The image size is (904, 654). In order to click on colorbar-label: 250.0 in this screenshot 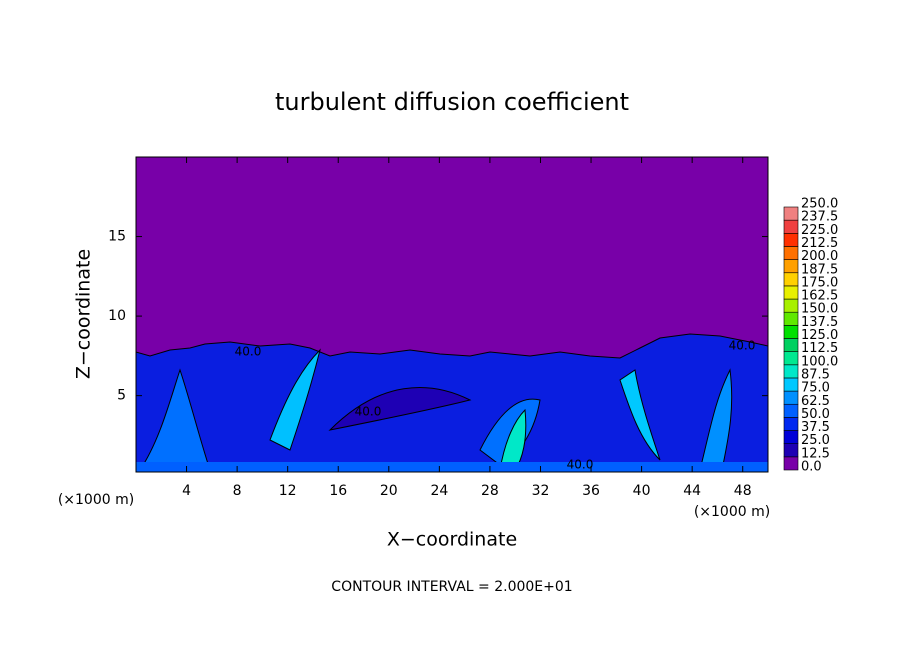, I will do `click(819, 204)`.